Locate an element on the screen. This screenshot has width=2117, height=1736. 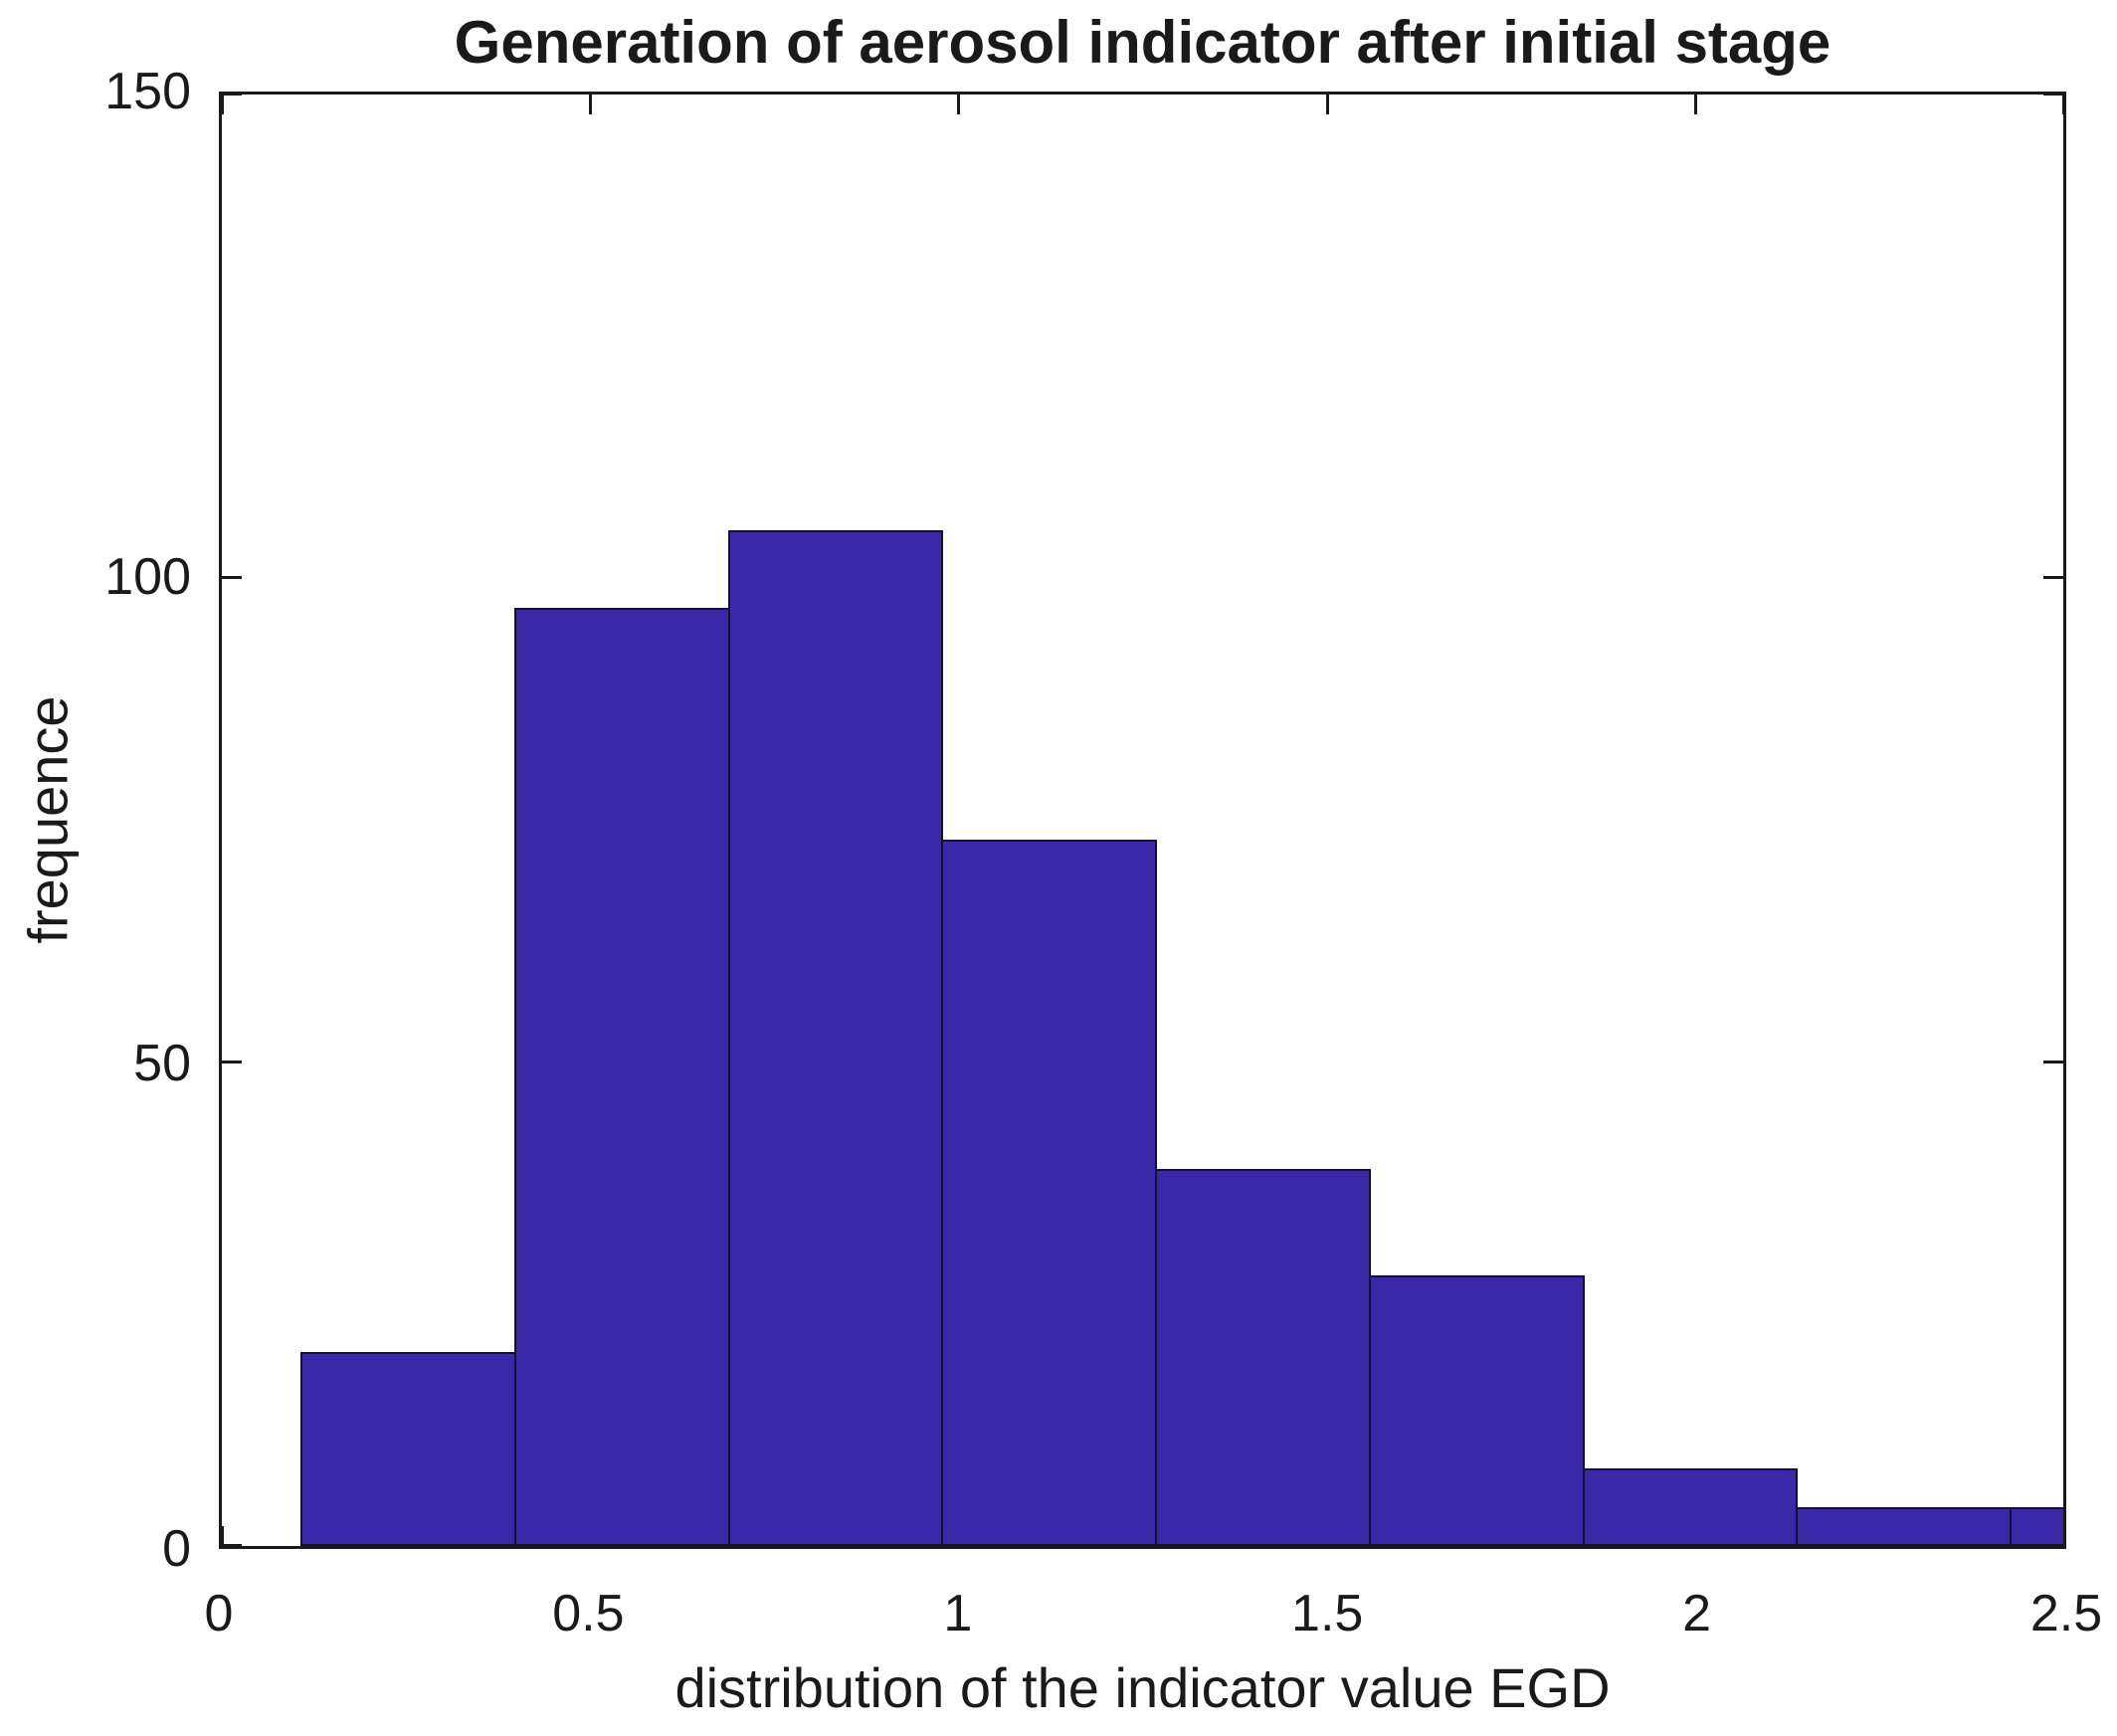
x-axis-label: distribution of the indicator value EGD is located at coordinates (1142, 1688).